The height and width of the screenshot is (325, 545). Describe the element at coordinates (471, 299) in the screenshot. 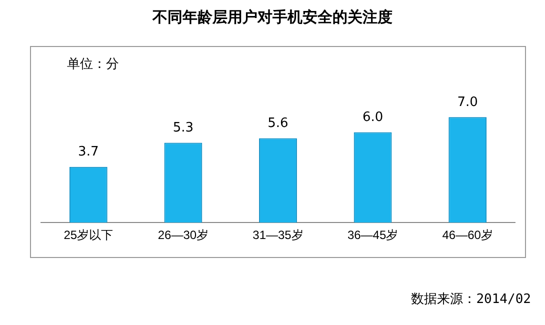

I see `source-note: 数据来源：2014/02` at that location.